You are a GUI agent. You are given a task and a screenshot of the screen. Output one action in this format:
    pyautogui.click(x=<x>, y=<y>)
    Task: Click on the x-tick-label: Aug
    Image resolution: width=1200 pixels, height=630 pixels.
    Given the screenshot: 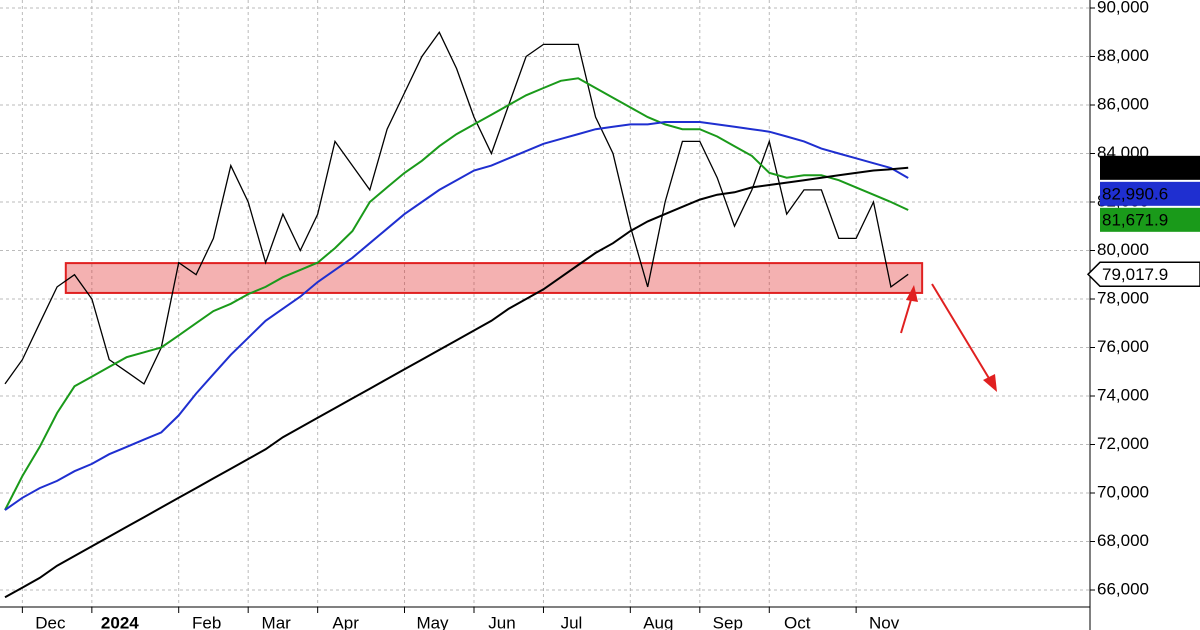 What is the action you would take?
    pyautogui.click(x=658, y=621)
    